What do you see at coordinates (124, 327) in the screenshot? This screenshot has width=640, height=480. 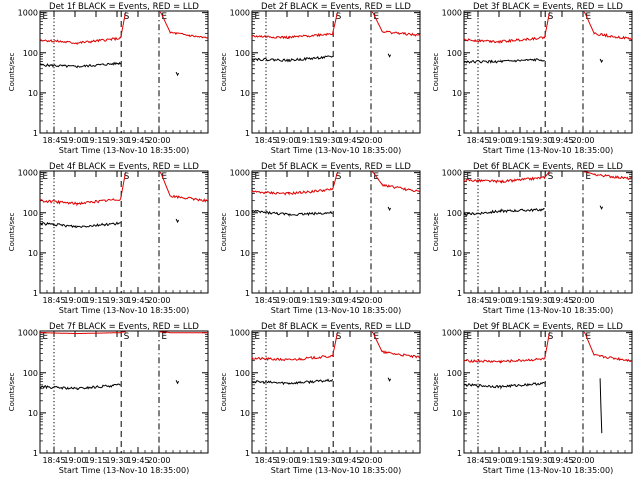 I see `panel-title: Det 7f BLACK = Events, RED = LLD` at bounding box center [124, 327].